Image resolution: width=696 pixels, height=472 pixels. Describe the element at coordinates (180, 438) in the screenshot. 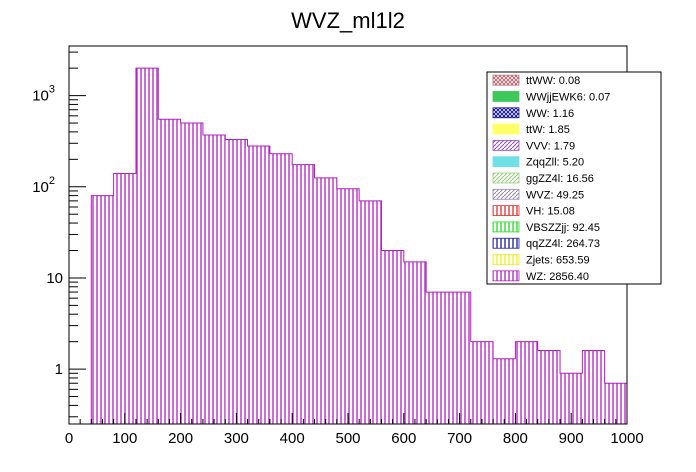

I see `x-tick-label: 200` at that location.